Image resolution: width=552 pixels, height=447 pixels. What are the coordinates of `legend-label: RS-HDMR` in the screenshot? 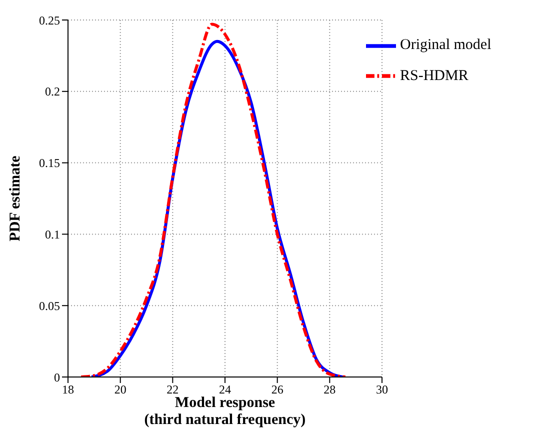 It's located at (434, 76).